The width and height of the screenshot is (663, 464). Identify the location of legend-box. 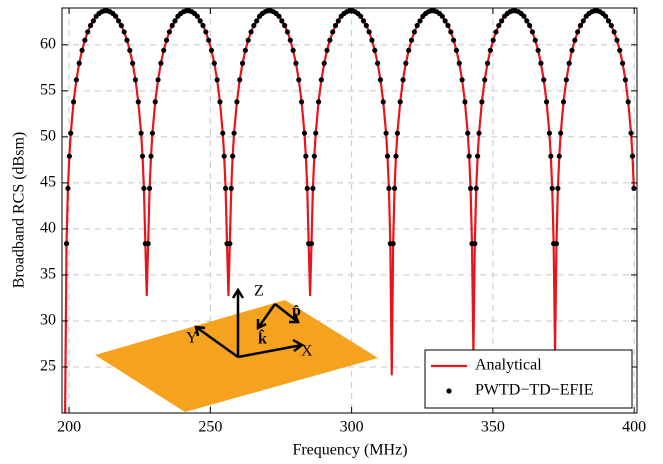
(528, 379).